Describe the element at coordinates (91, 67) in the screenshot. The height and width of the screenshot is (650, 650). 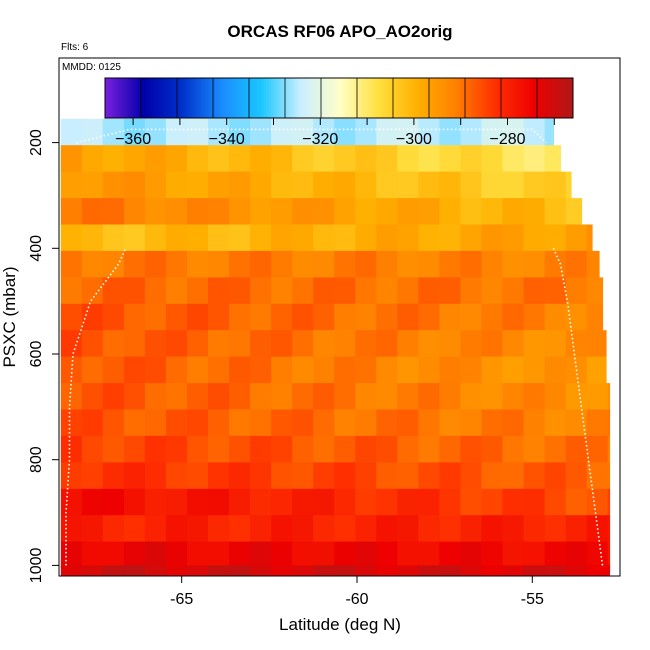
I see `date-note: MMDD: 0125` at that location.